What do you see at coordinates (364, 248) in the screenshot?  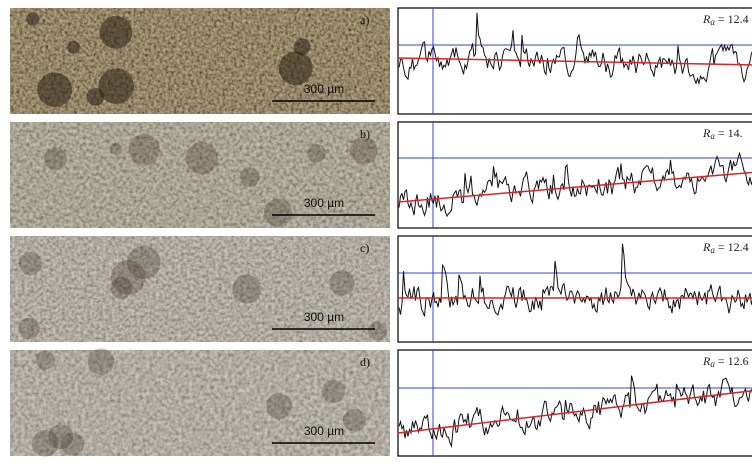 I see `panel-label: c)` at bounding box center [364, 248].